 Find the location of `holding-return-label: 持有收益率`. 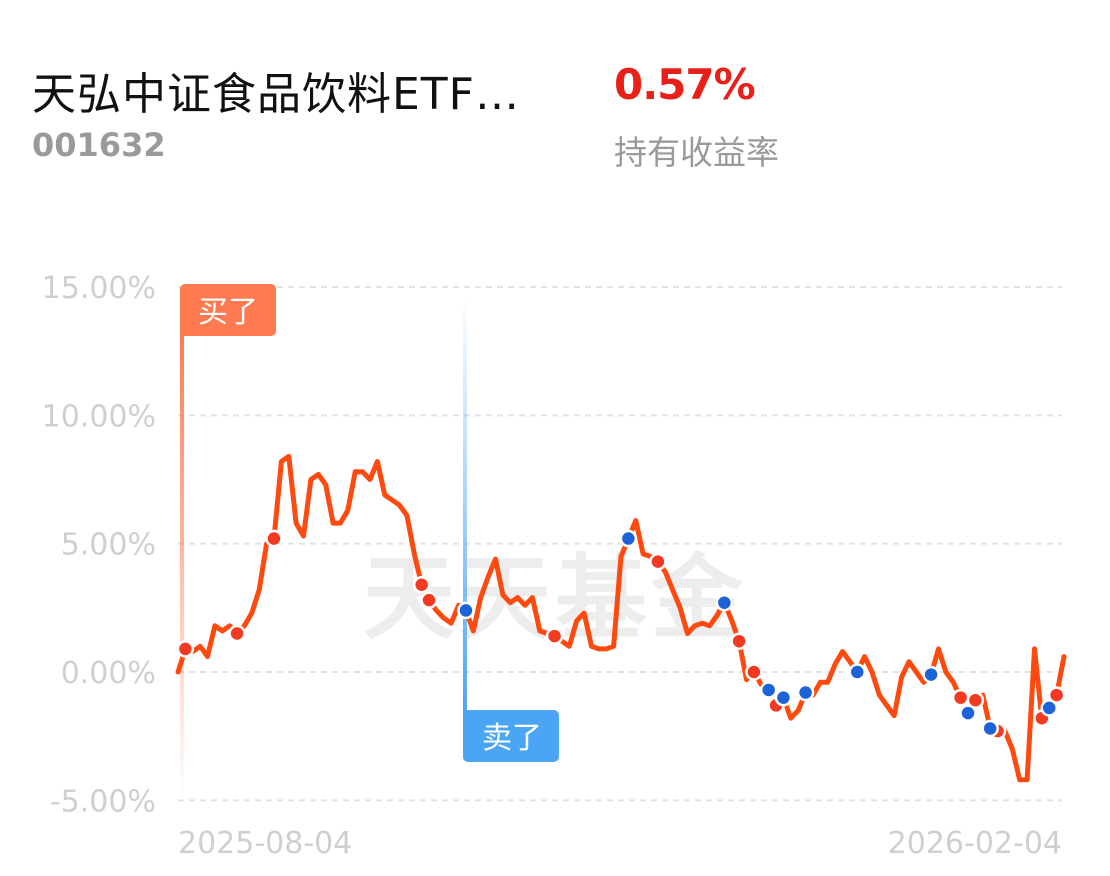

holding-return-label: 持有收益率 is located at coordinates (696, 152).